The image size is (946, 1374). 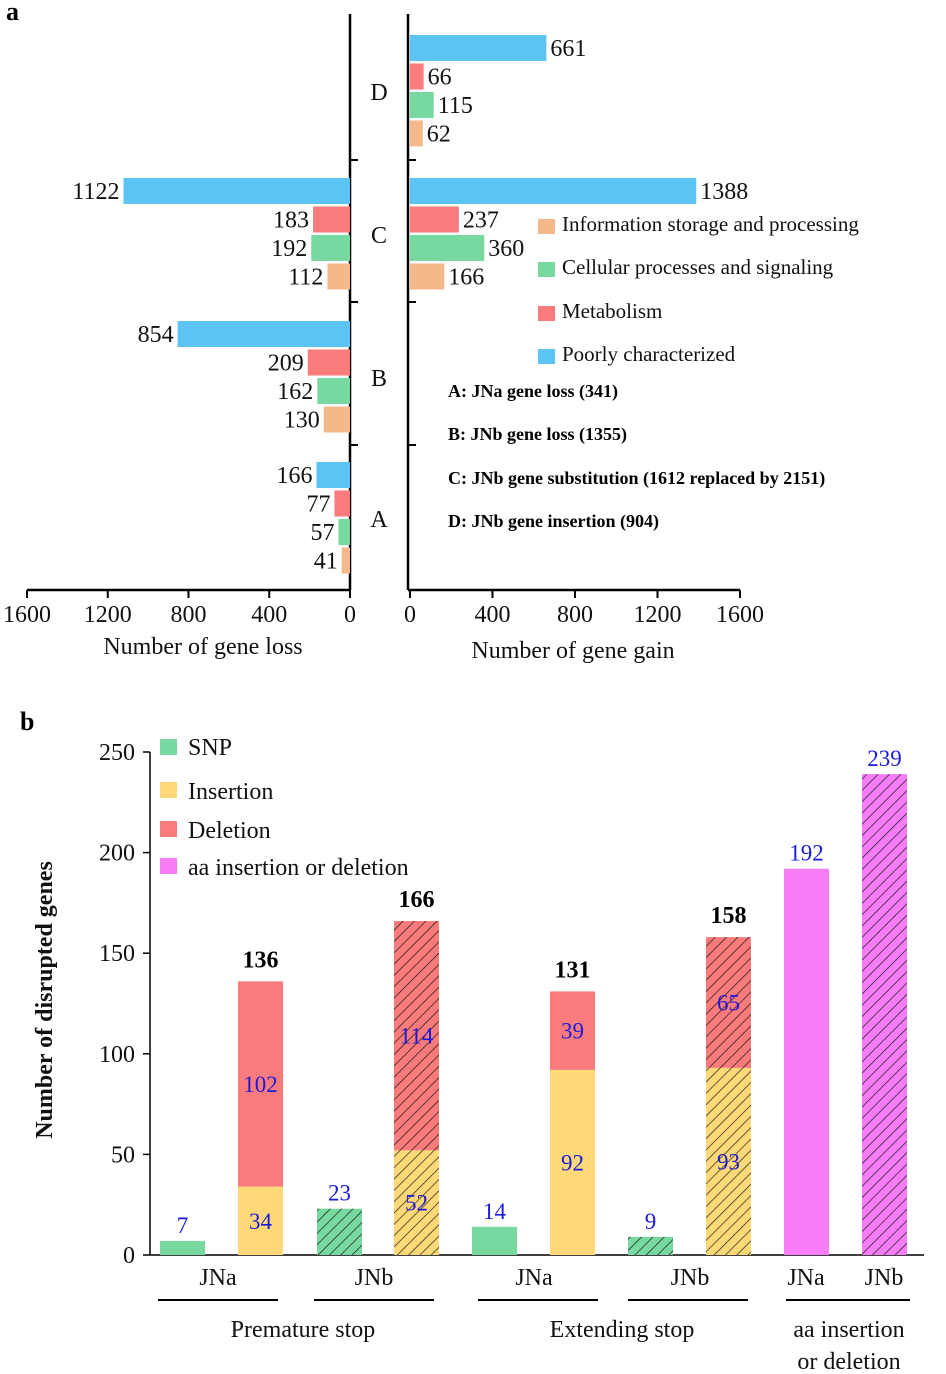 I want to click on disrupted-y-tick-label: 200, so click(x=117, y=854).